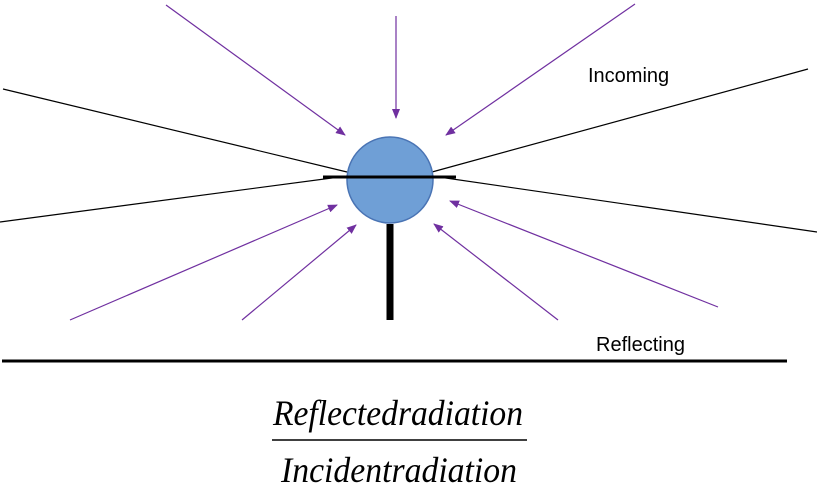 Image resolution: width=817 pixels, height=493 pixels. Describe the element at coordinates (624, 204) in the screenshot. I see `ray-line-lower-right` at that location.